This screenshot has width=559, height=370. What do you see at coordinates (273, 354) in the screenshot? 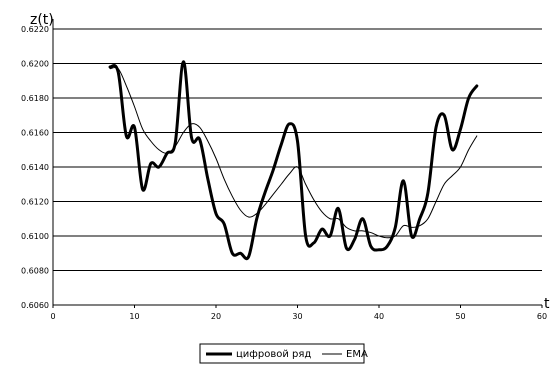
I see `legend-label-series-1: цифровой ряд` at bounding box center [273, 354].